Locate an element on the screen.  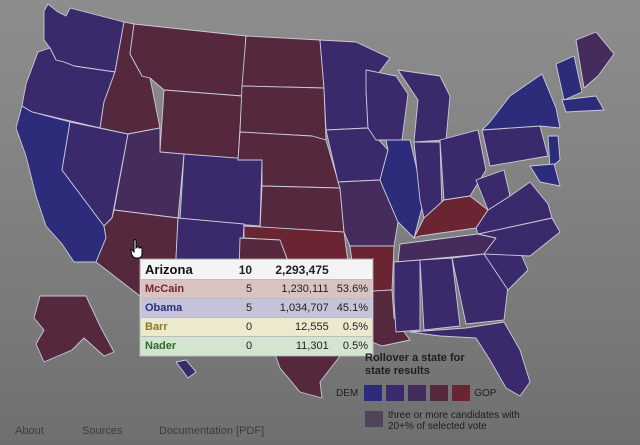
legend-swatches is located at coordinates (417, 393).